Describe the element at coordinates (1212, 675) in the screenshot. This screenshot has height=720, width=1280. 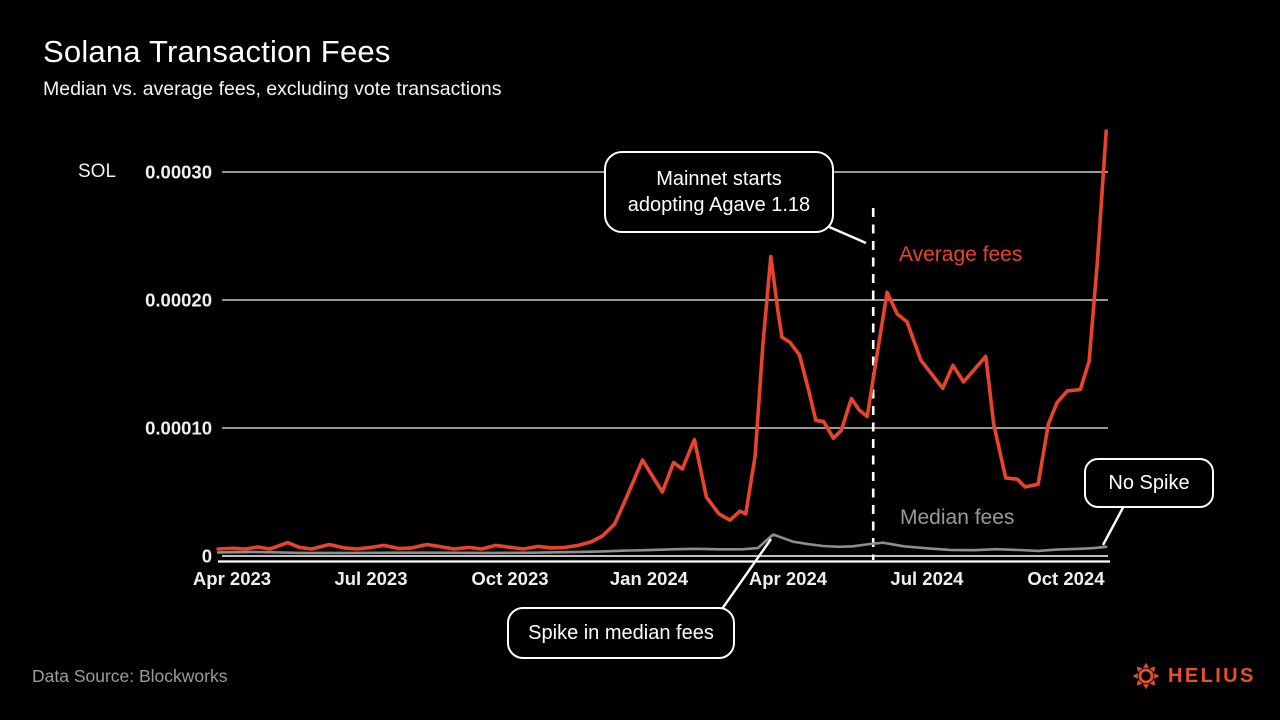
I see `helius-wordmark: HELIUS` at that location.